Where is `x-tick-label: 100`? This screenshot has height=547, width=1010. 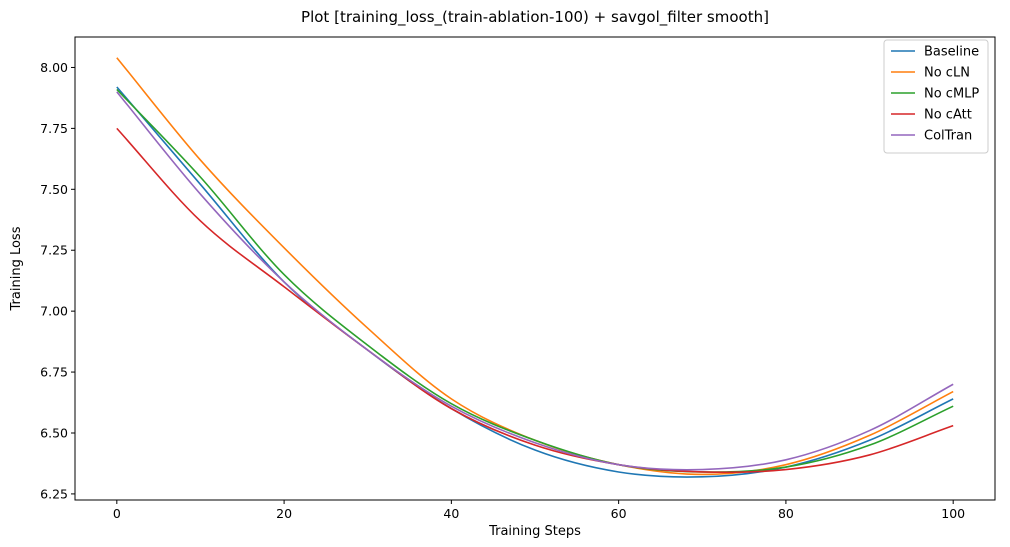
x-tick-label: 100 is located at coordinates (953, 513).